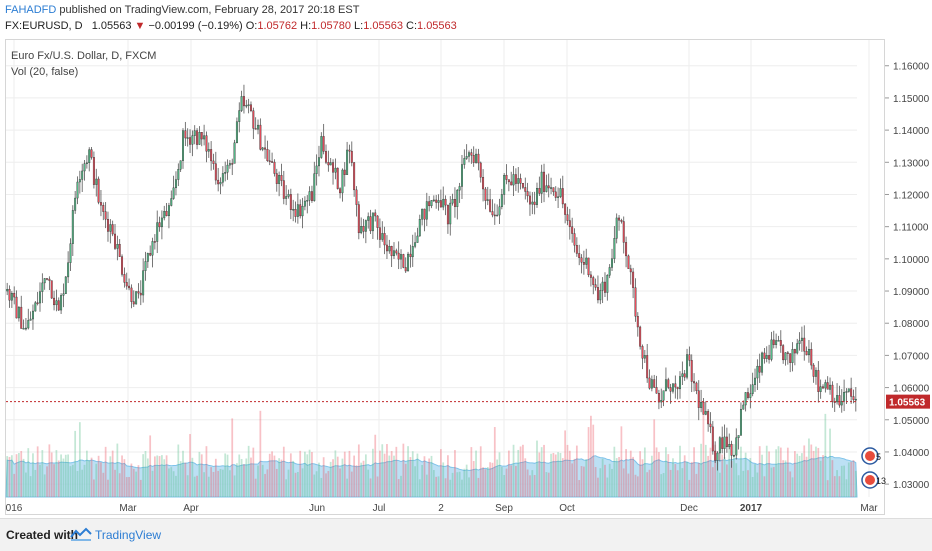 The width and height of the screenshot is (932, 551). Describe the element at coordinates (277, 26) in the screenshot. I see `open-value: 1.05762` at that location.